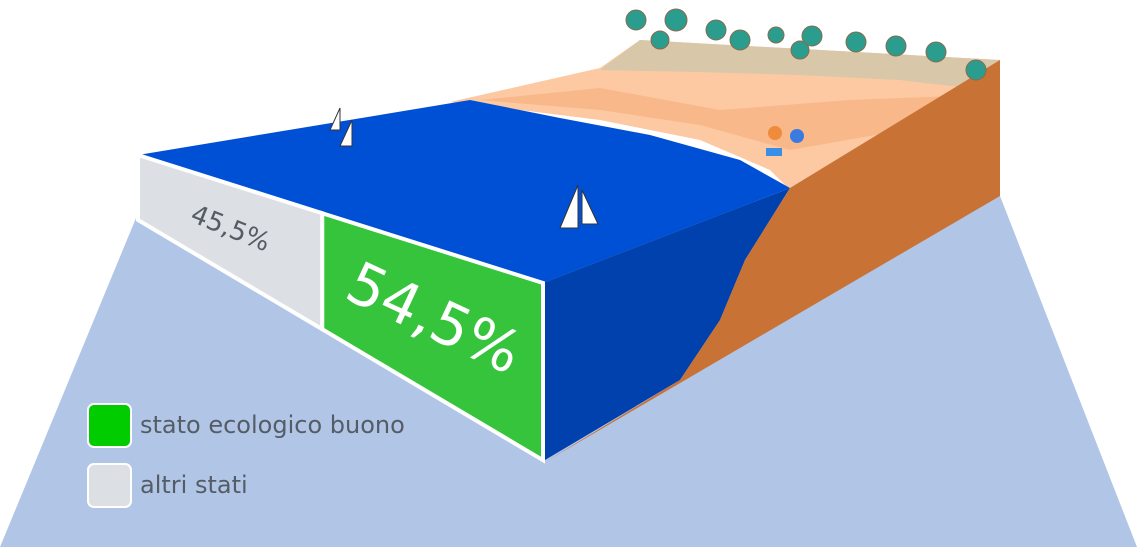 The width and height of the screenshot is (1137, 547). I want to click on umbrellas, so click(785, 141).